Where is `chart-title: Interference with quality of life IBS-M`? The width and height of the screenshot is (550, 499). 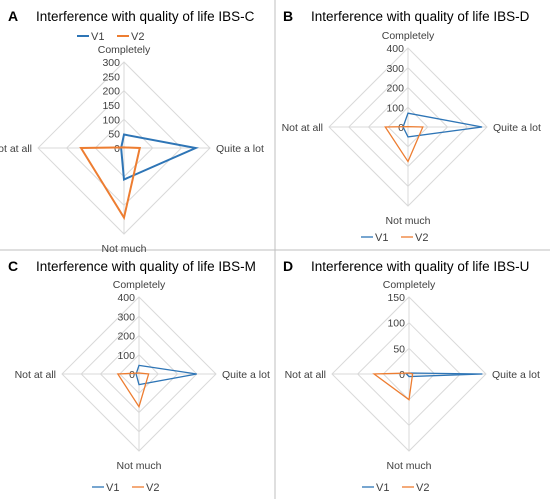
chart-title: Interference with quality of life IBS-M is located at coordinates (146, 266).